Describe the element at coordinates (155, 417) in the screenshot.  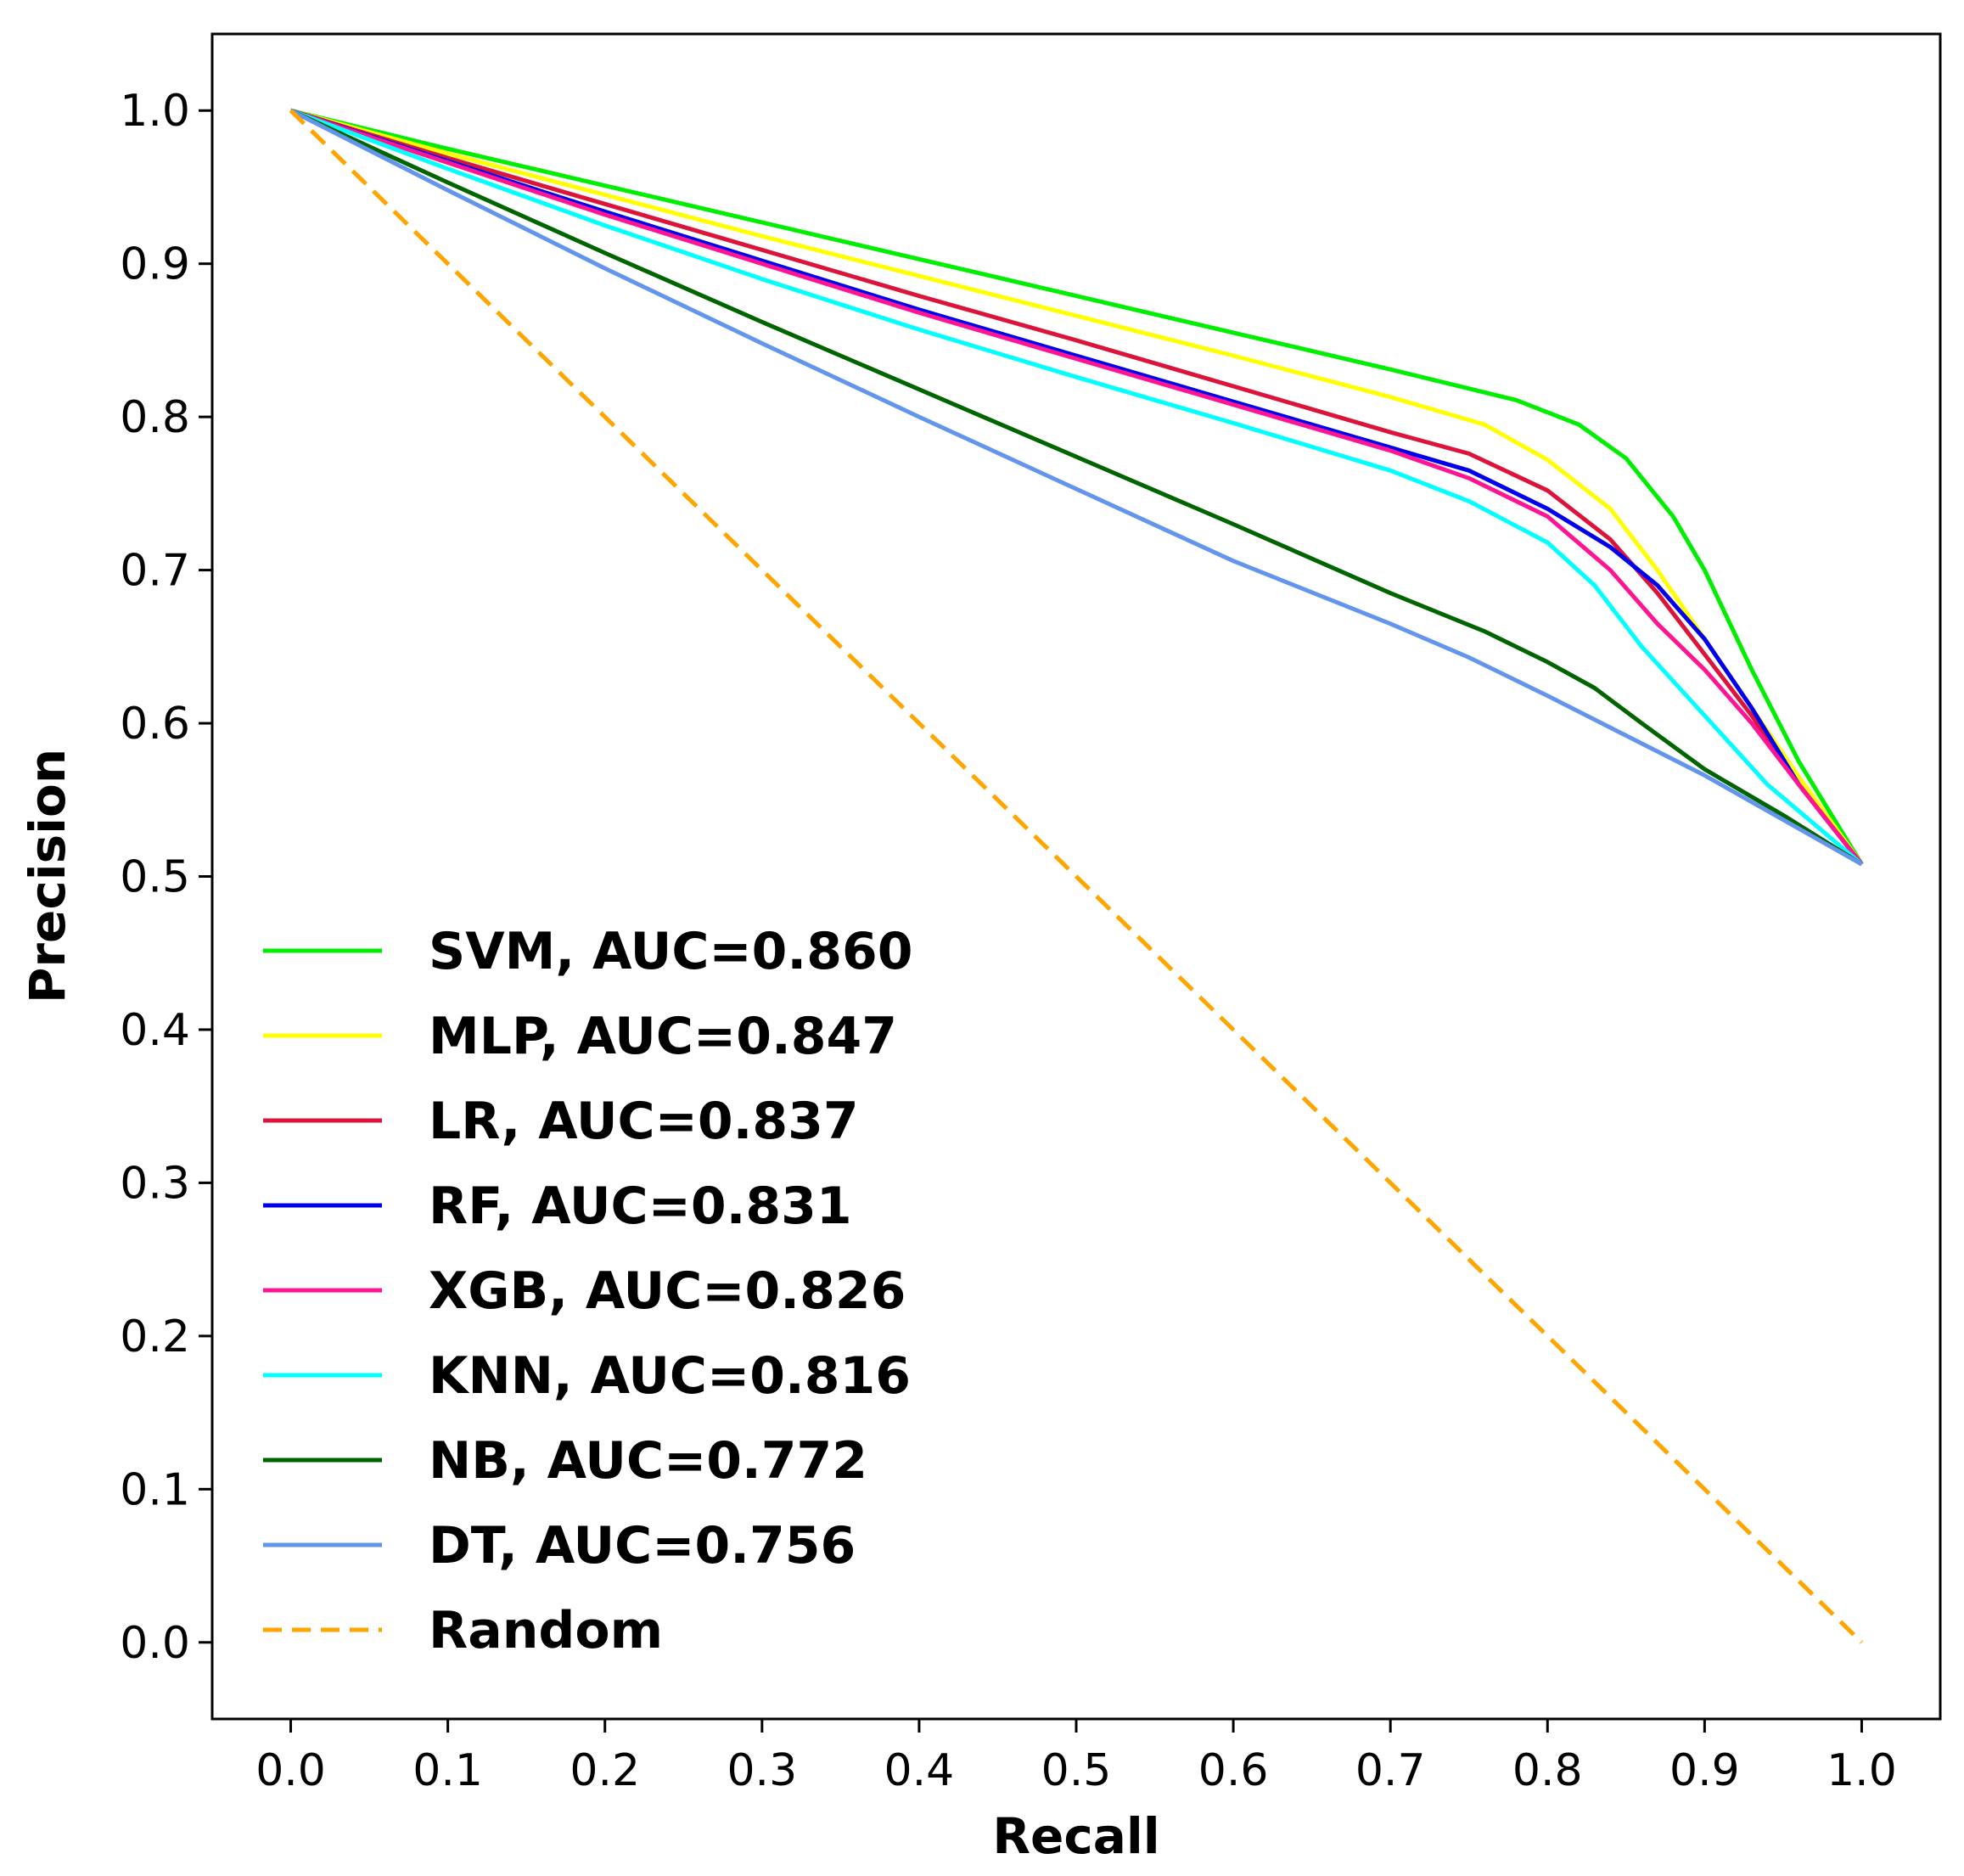
I see `y-tick-label: 0.8` at that location.